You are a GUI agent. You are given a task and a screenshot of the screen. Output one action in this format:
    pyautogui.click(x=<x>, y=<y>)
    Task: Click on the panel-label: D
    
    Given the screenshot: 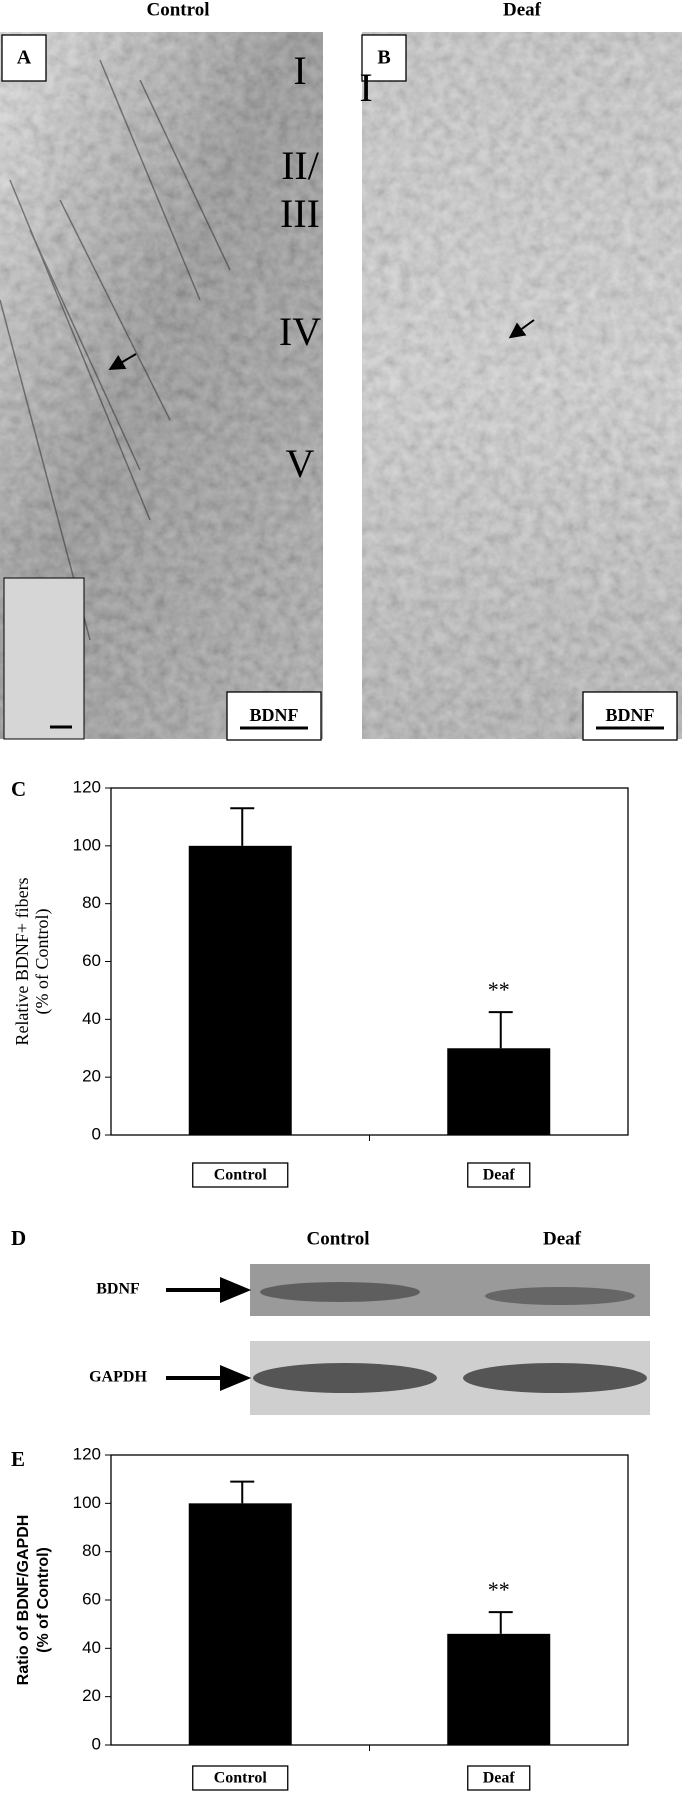 What is the action you would take?
    pyautogui.click(x=18, y=1238)
    